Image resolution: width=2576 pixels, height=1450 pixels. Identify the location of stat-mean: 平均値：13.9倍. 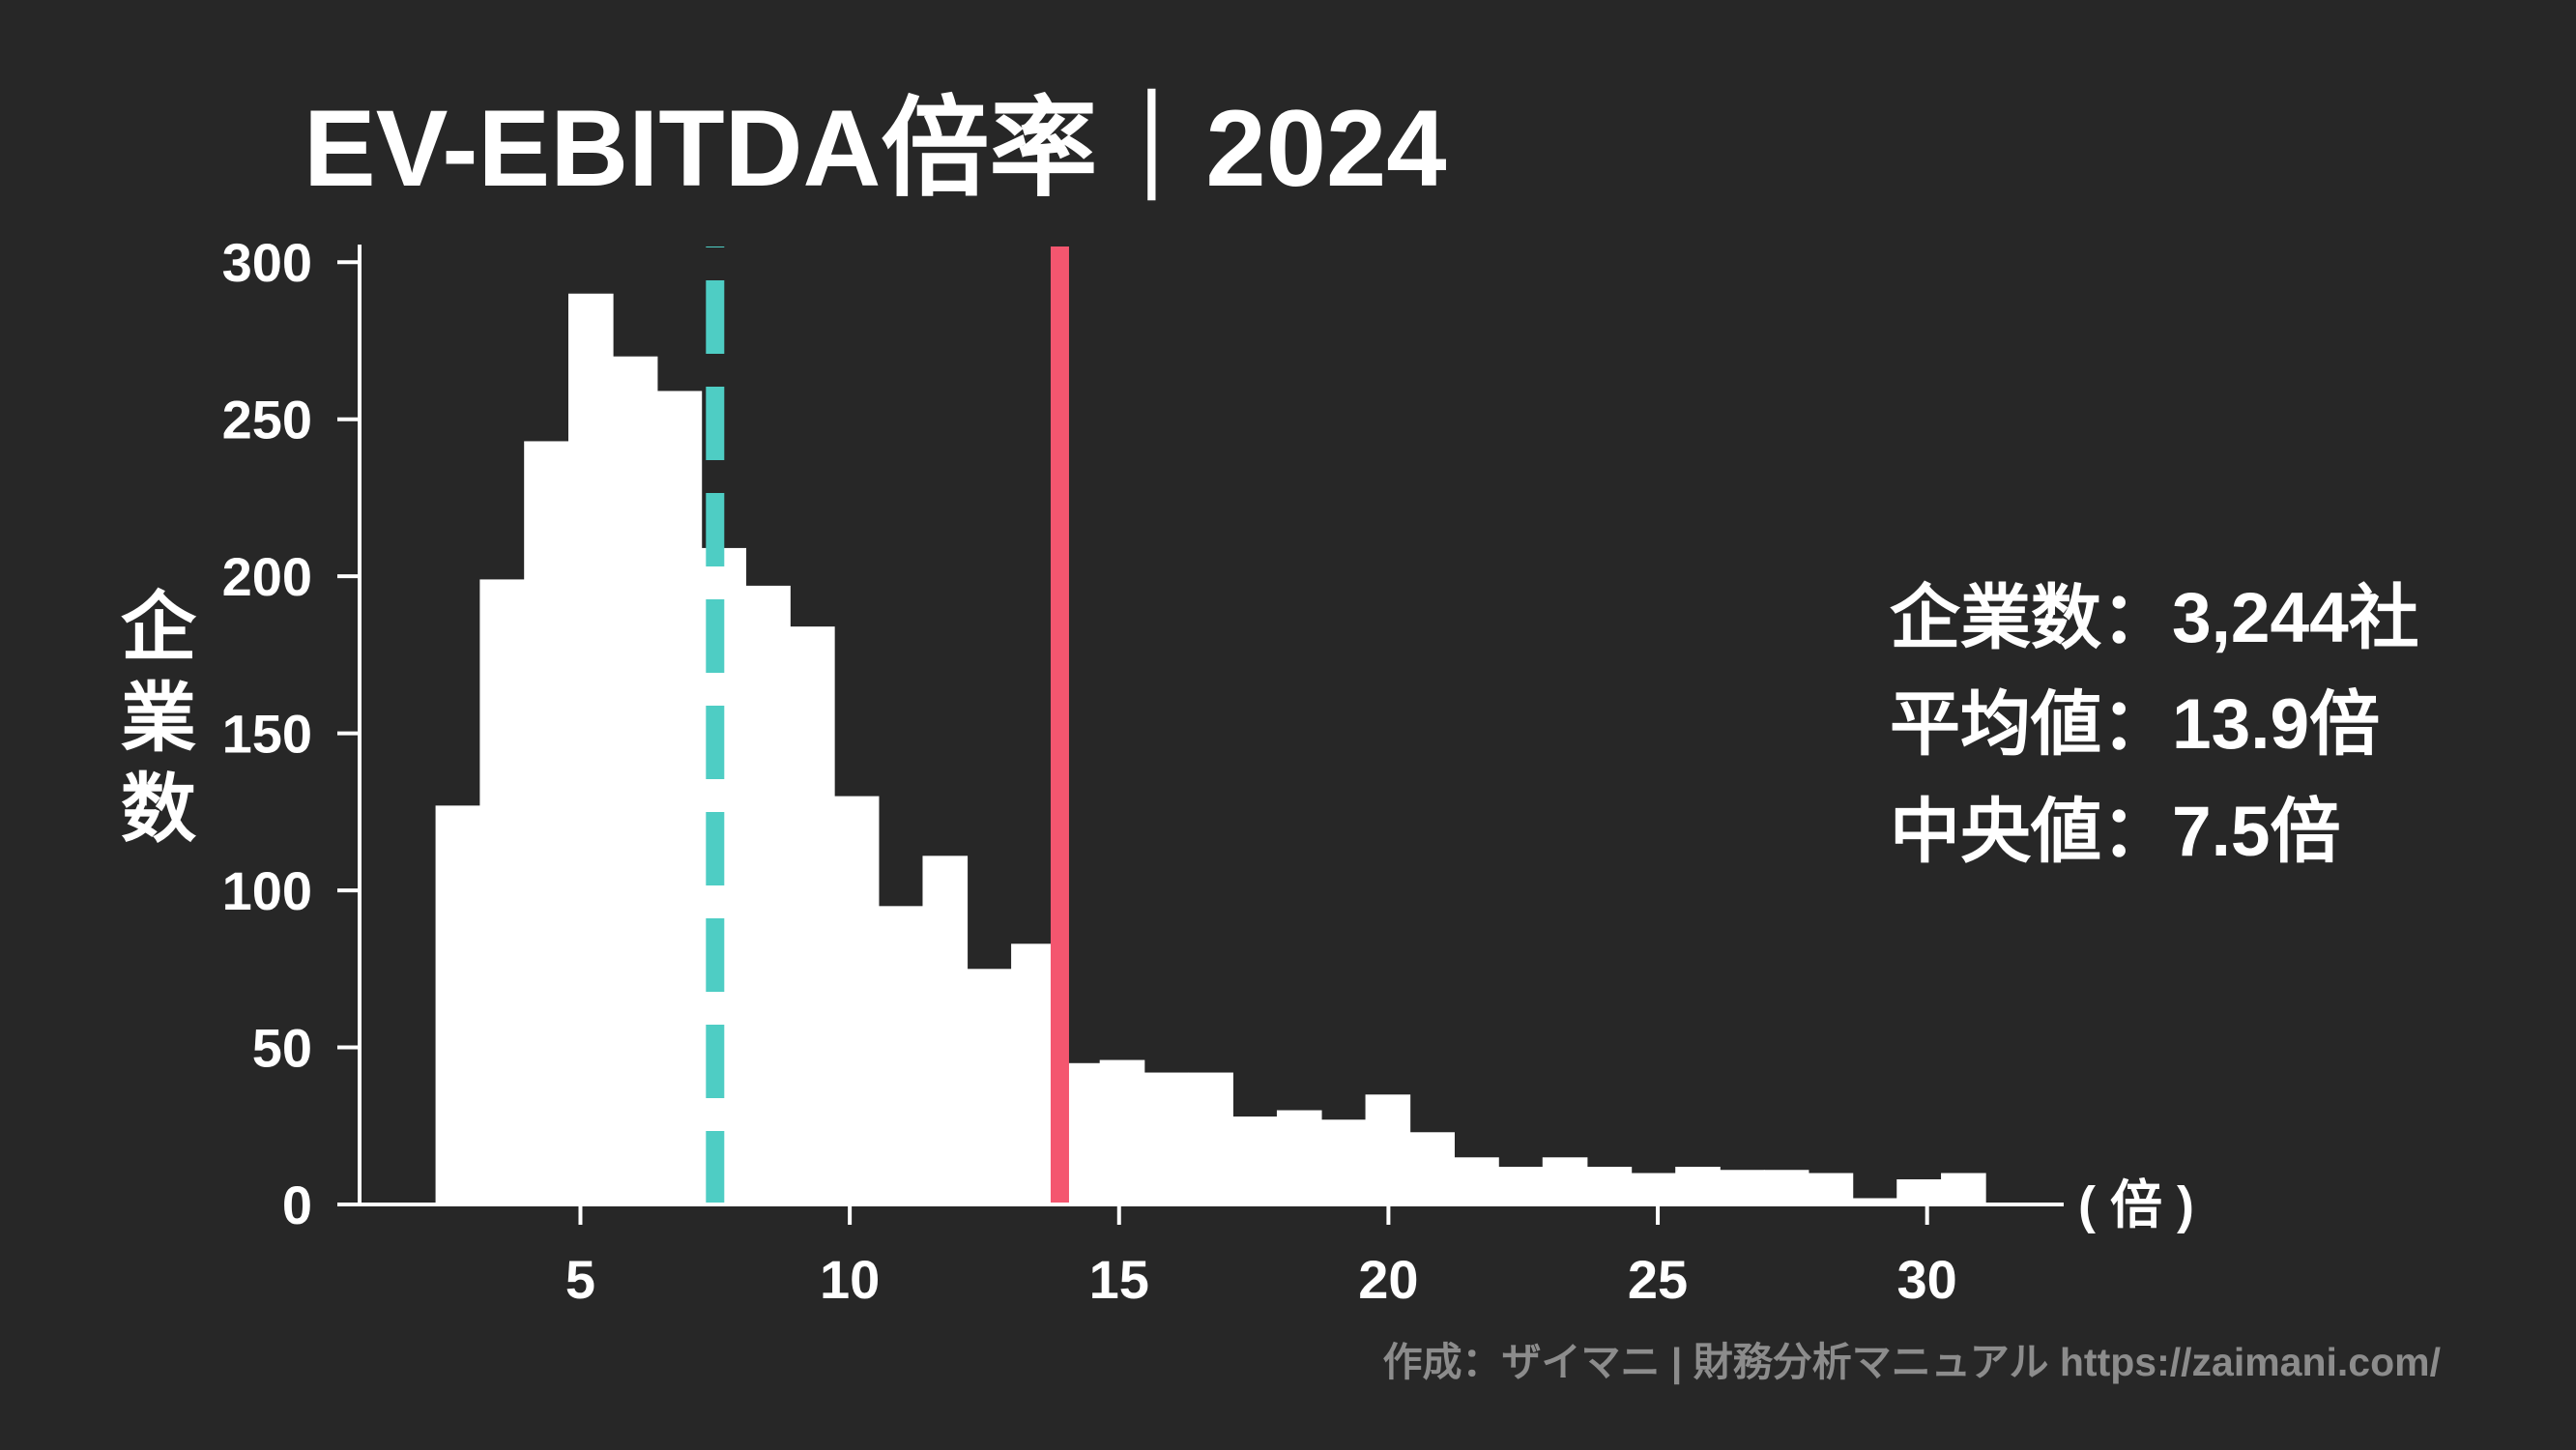
(2135, 724).